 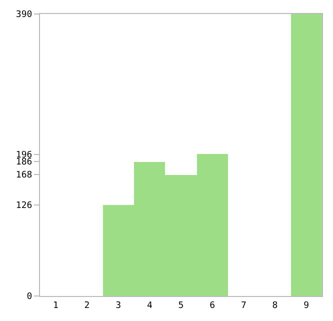 What do you see at coordinates (24, 15) in the screenshot?
I see `y-tick-label: 390` at bounding box center [24, 15].